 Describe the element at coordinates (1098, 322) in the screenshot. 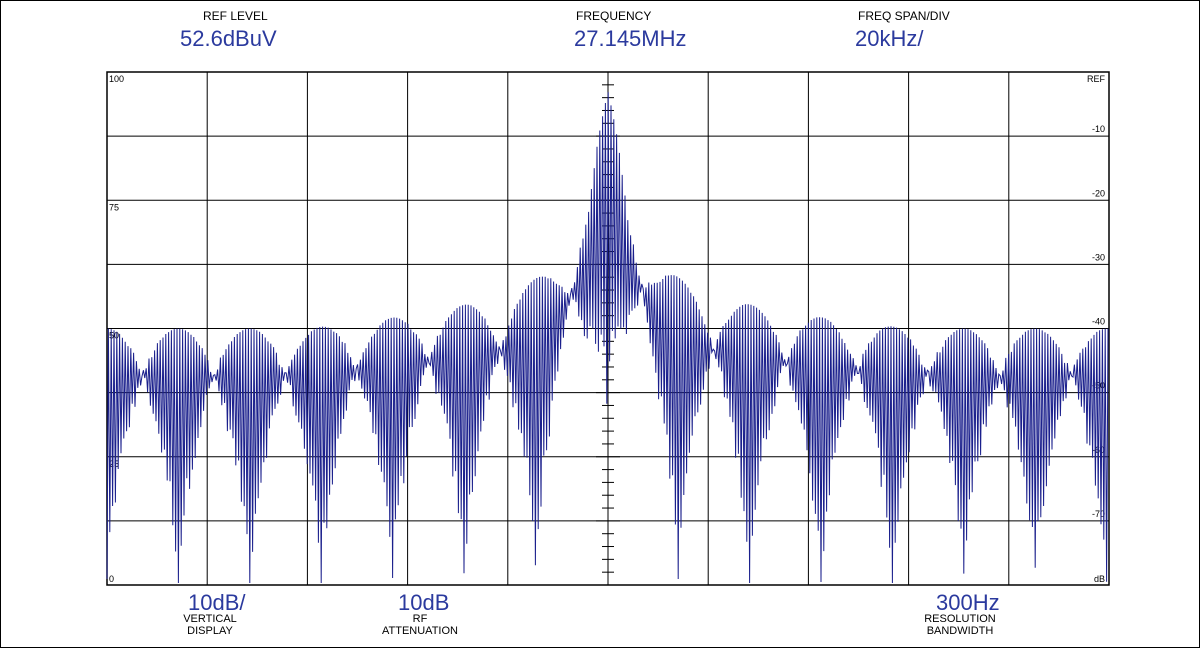

I see `right-scale-label: -40` at that location.